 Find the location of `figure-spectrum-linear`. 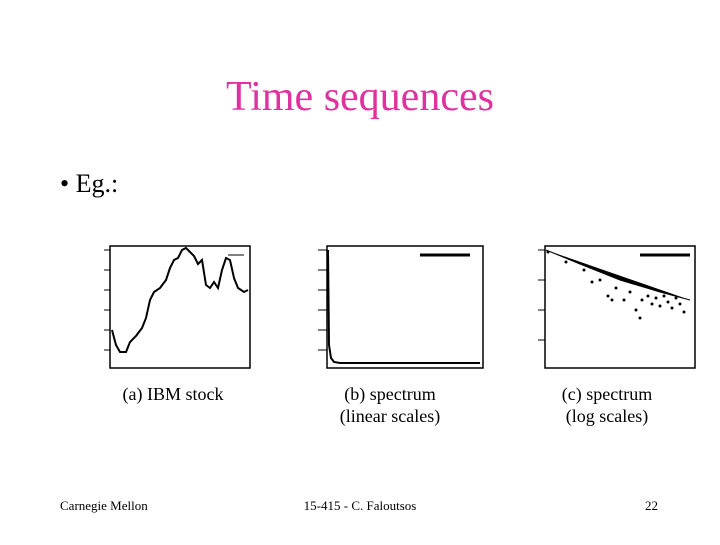

figure-spectrum-linear is located at coordinates (401, 307).